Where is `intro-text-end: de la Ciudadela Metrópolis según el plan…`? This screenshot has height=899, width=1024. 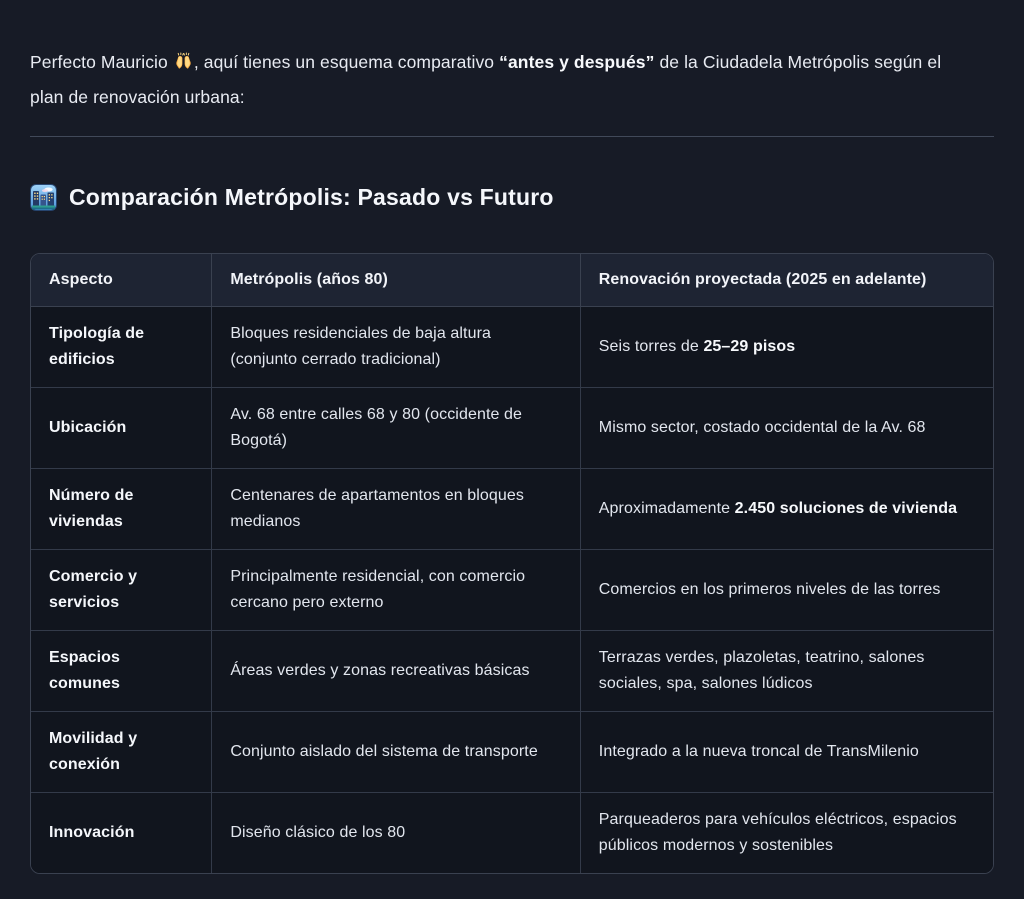 intro-text-end: de la Ciudadela Metrópolis según el plan… is located at coordinates (486, 79).